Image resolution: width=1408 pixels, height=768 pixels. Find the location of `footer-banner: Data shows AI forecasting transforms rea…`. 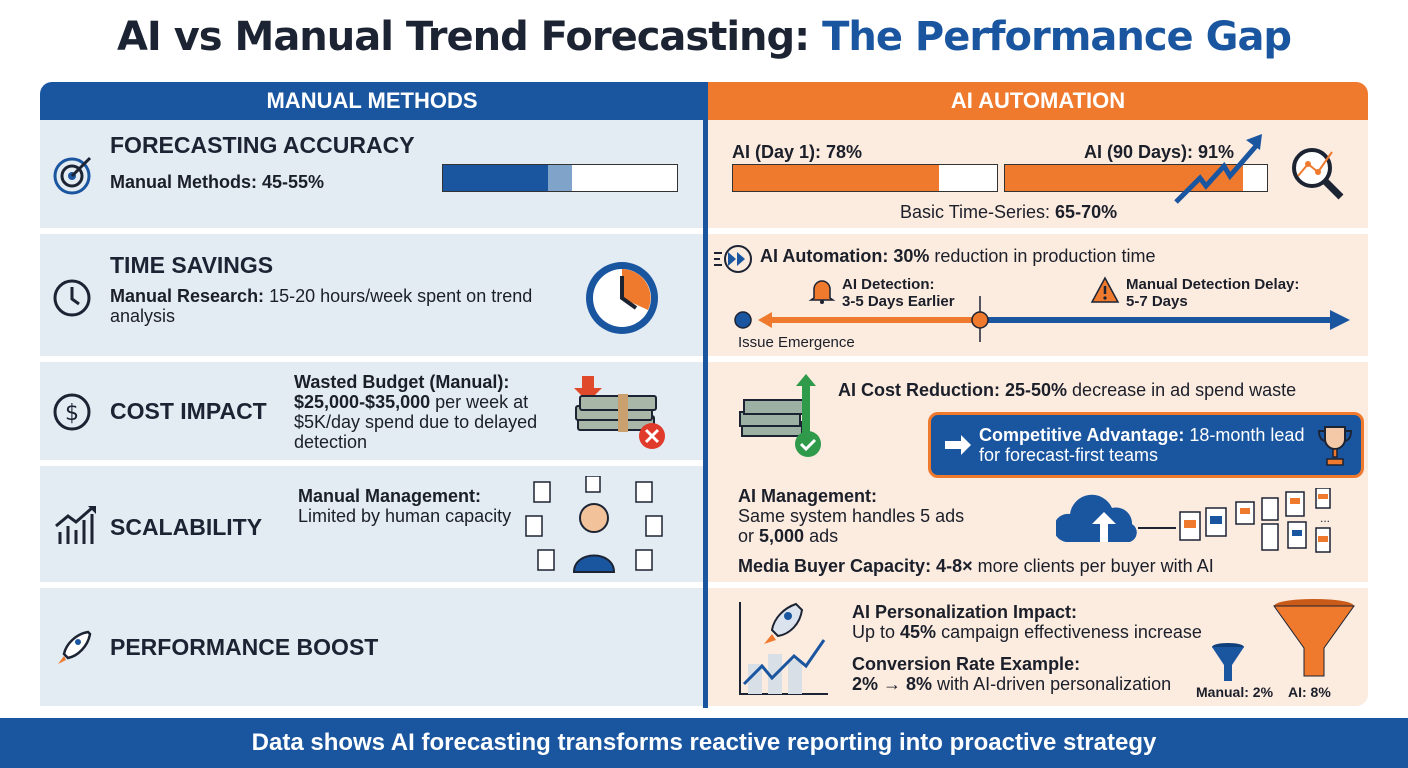

footer-banner: Data shows AI forecasting transforms rea… is located at coordinates (704, 743).